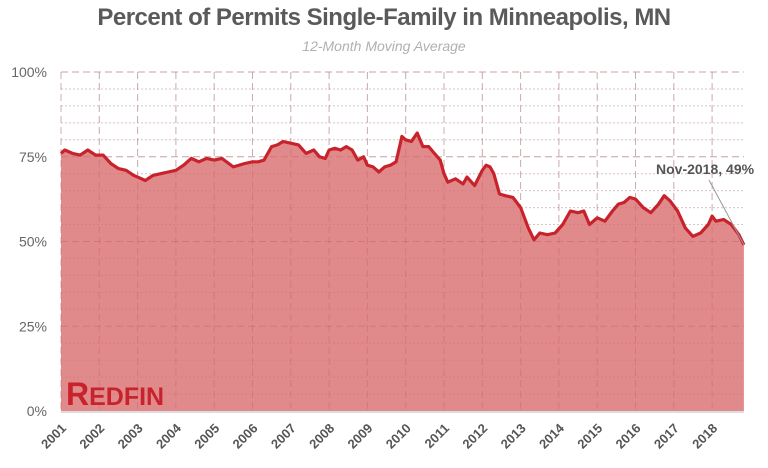 Image resolution: width=768 pixels, height=468 pixels. What do you see at coordinates (705, 169) in the screenshot?
I see `annotation-label: Nov-2018, 49%` at bounding box center [705, 169].